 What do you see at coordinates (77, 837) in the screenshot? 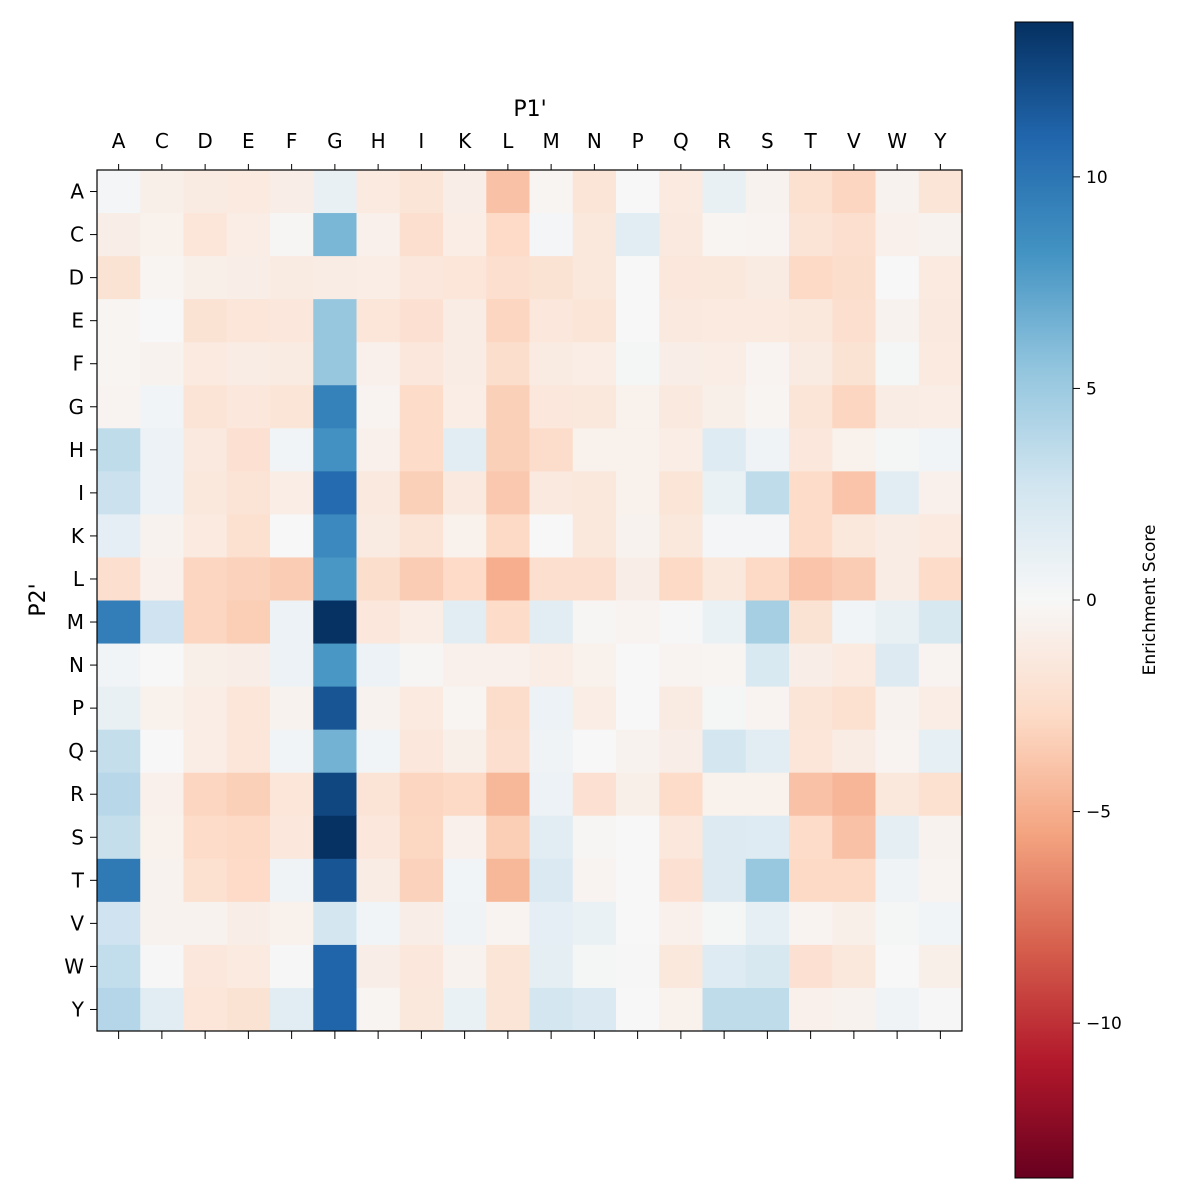
I see `y-tick-label: S` at bounding box center [77, 837].